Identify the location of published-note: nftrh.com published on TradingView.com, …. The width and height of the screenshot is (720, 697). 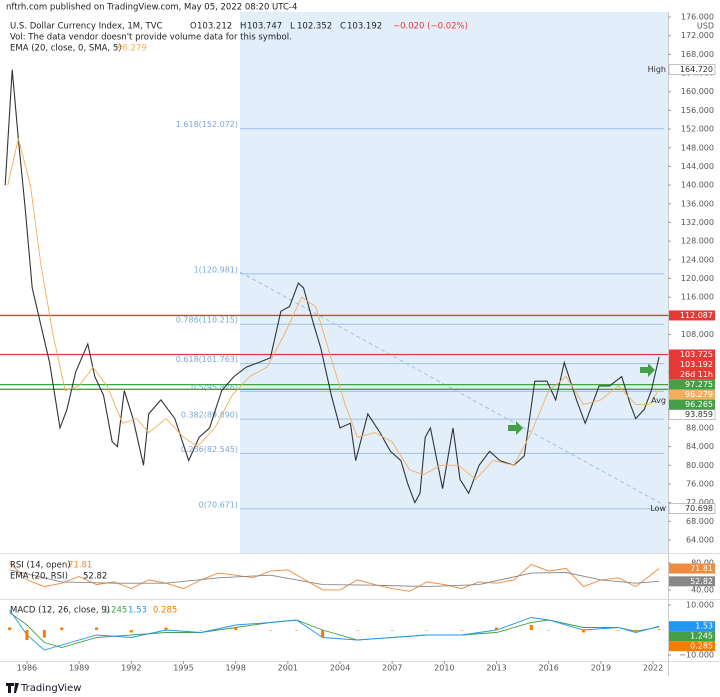
(151, 8).